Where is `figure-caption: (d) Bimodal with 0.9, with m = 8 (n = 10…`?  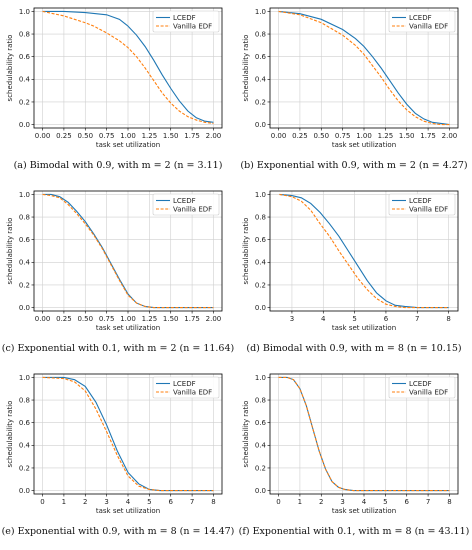
figure-caption: (d) Bimodal with 0.9, with m = 8 (n = 10… is located at coordinates (353, 348).